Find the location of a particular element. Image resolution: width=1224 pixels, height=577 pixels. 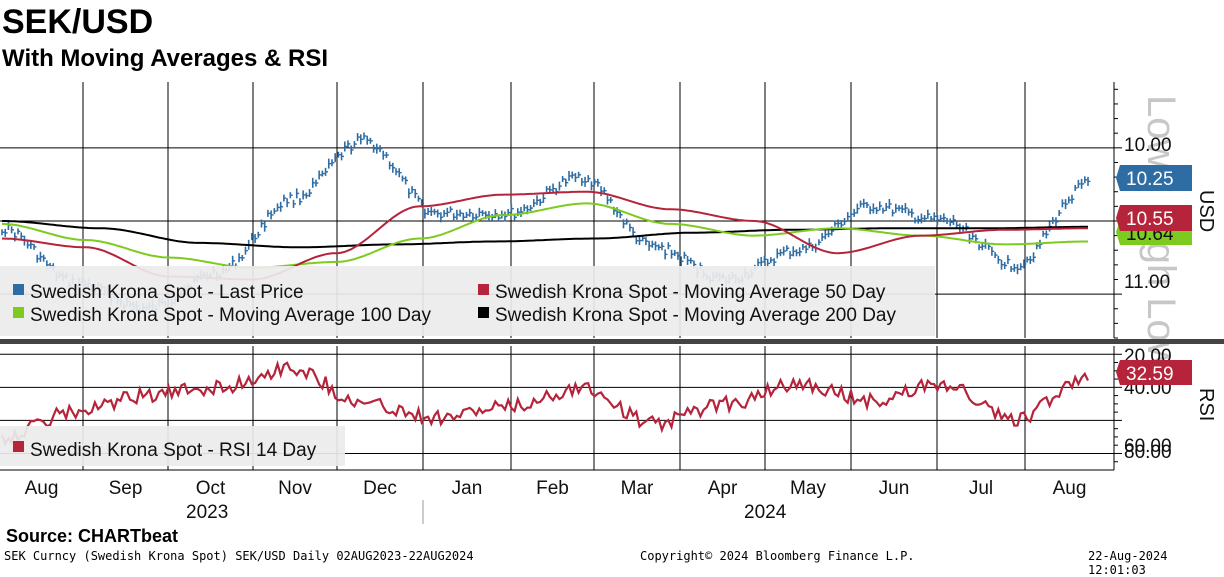

y-tick-label: 10.00 is located at coordinates (1148, 145).